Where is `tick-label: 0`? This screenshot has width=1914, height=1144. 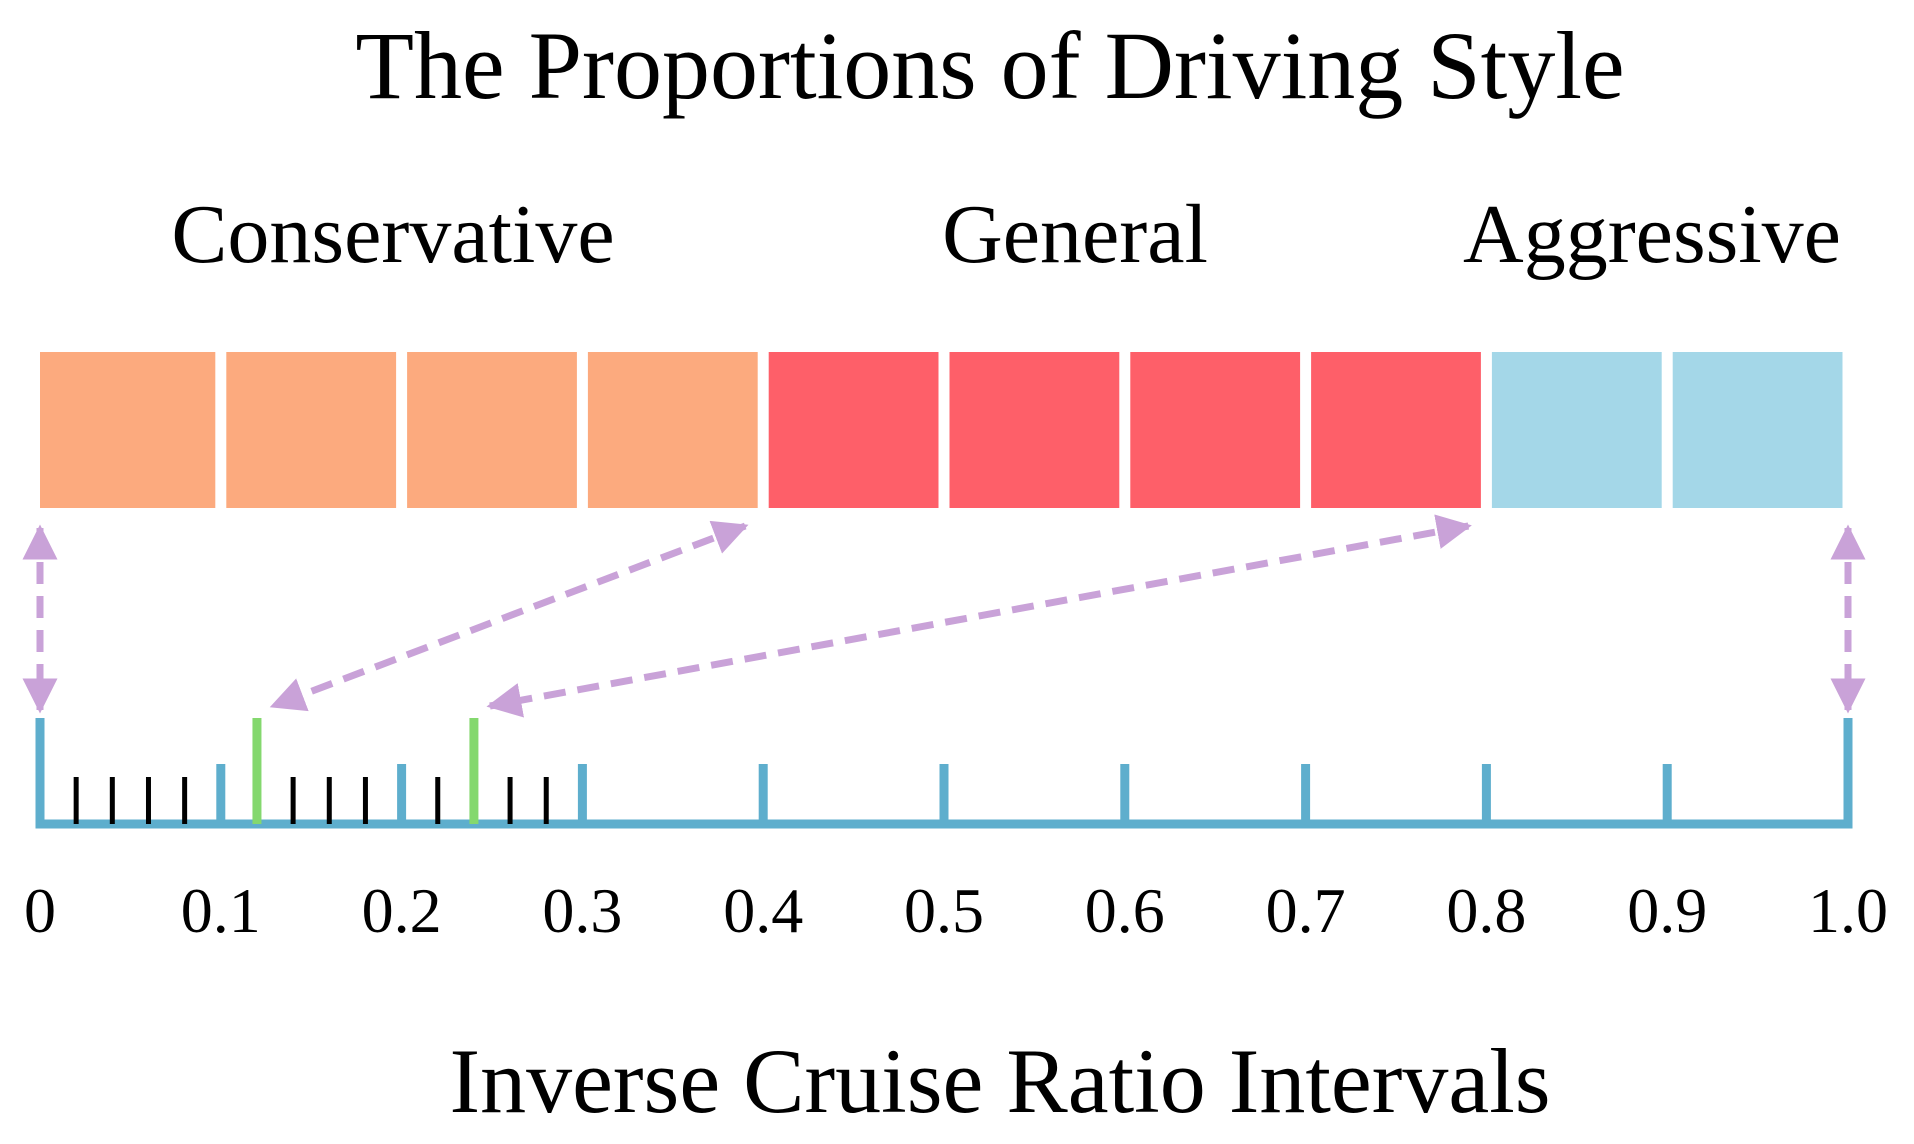 tick-label: 0 is located at coordinates (40, 910).